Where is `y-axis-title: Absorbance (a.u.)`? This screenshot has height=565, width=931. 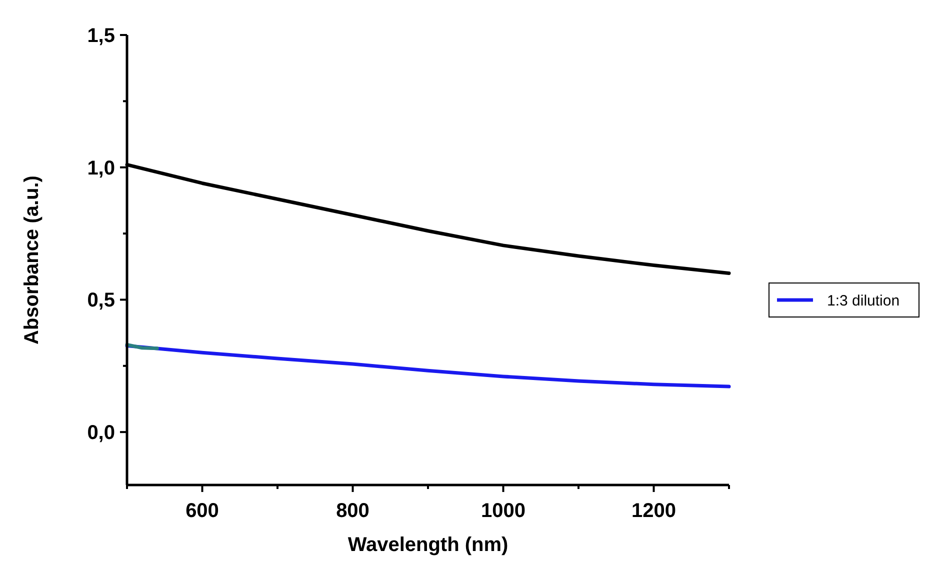
y-axis-title: Absorbance (a.u.) is located at coordinates (32, 260).